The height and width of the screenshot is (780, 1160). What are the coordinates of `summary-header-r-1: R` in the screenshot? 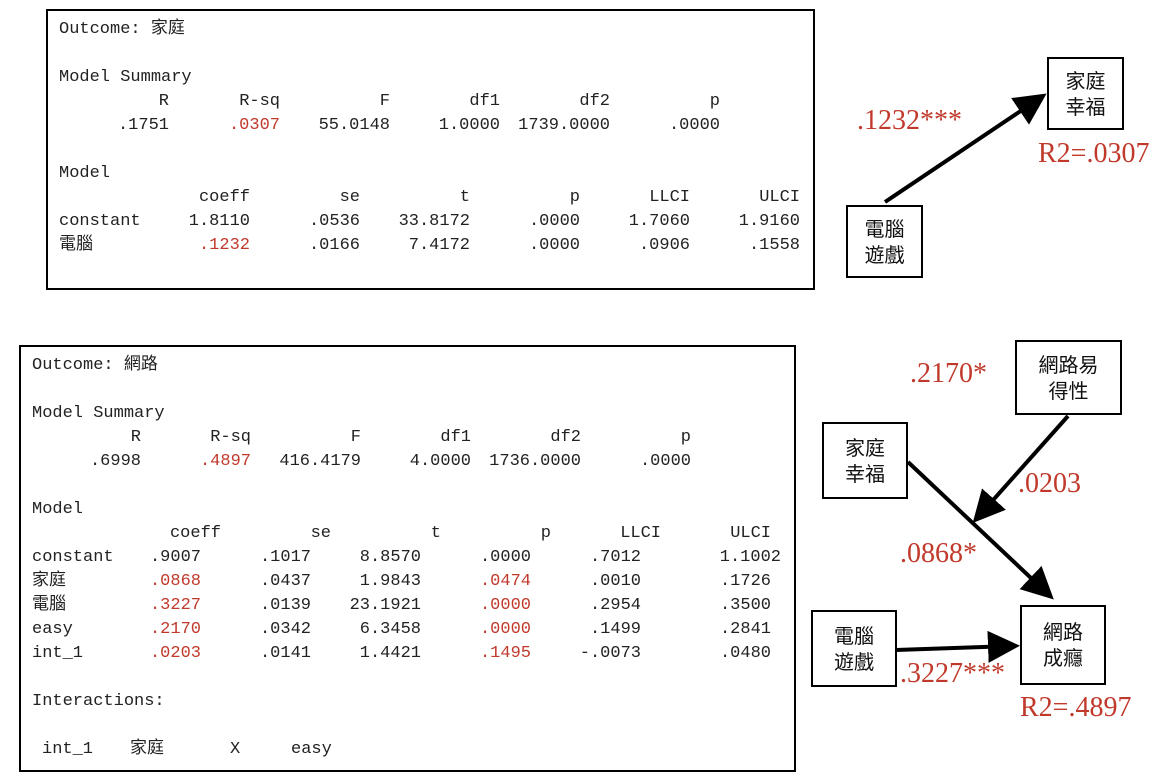 It's located at (163, 101).